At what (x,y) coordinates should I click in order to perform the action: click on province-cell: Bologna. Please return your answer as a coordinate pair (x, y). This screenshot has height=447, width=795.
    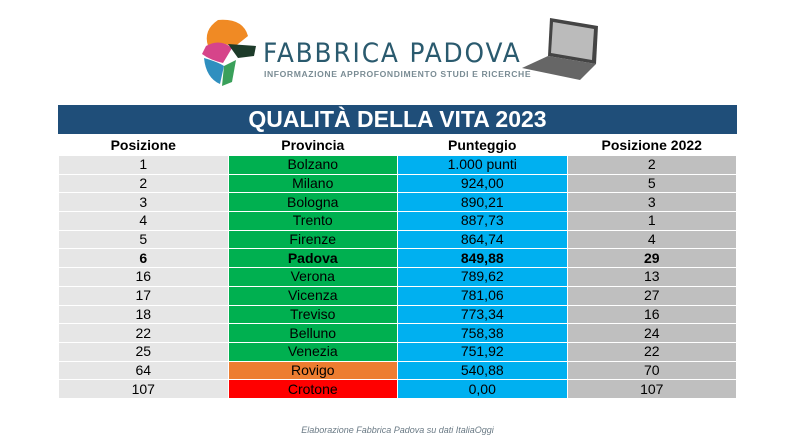
    Looking at the image, I should click on (312, 202).